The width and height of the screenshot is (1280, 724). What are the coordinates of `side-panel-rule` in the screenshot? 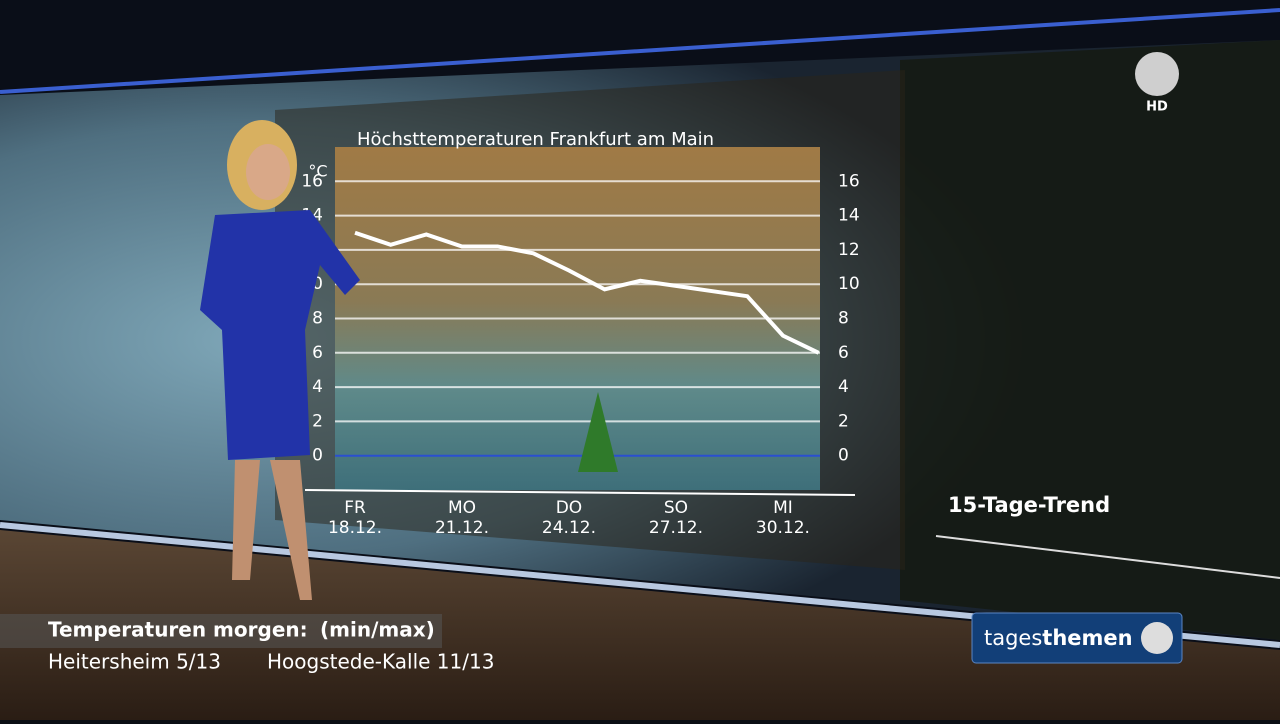 It's located at (1107, 557).